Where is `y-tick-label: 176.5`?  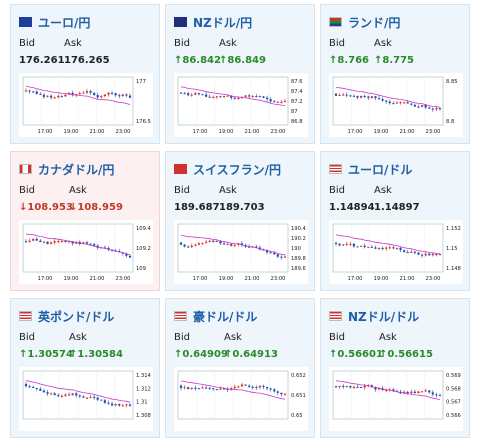 y-tick-label: 176.5 is located at coordinates (143, 122).